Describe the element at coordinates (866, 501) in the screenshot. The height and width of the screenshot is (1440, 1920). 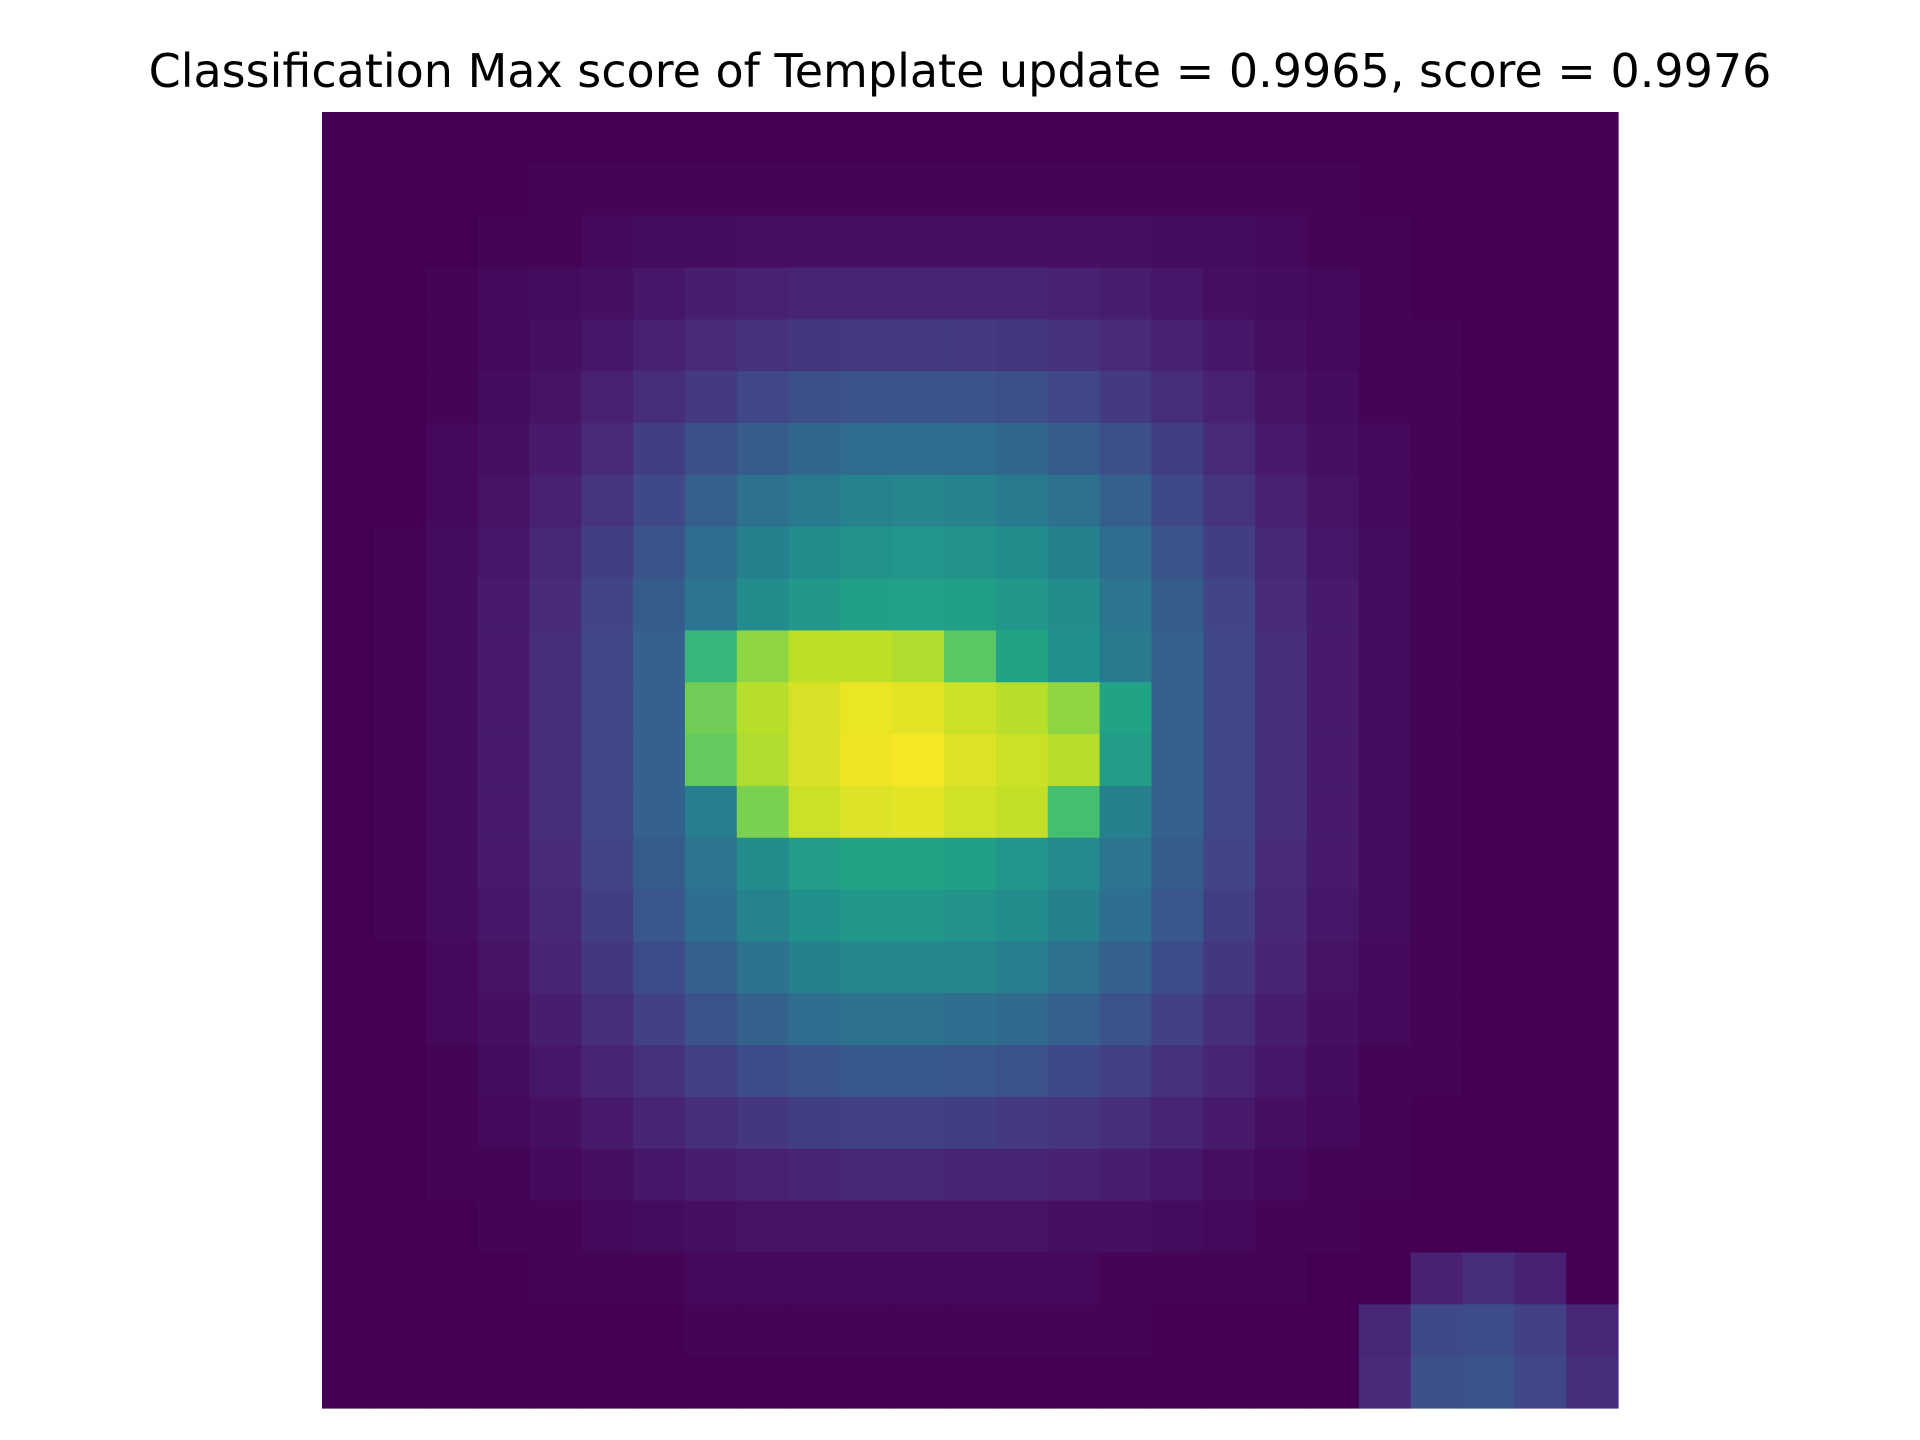
I see `heatmap-cell-r7-c10` at that location.